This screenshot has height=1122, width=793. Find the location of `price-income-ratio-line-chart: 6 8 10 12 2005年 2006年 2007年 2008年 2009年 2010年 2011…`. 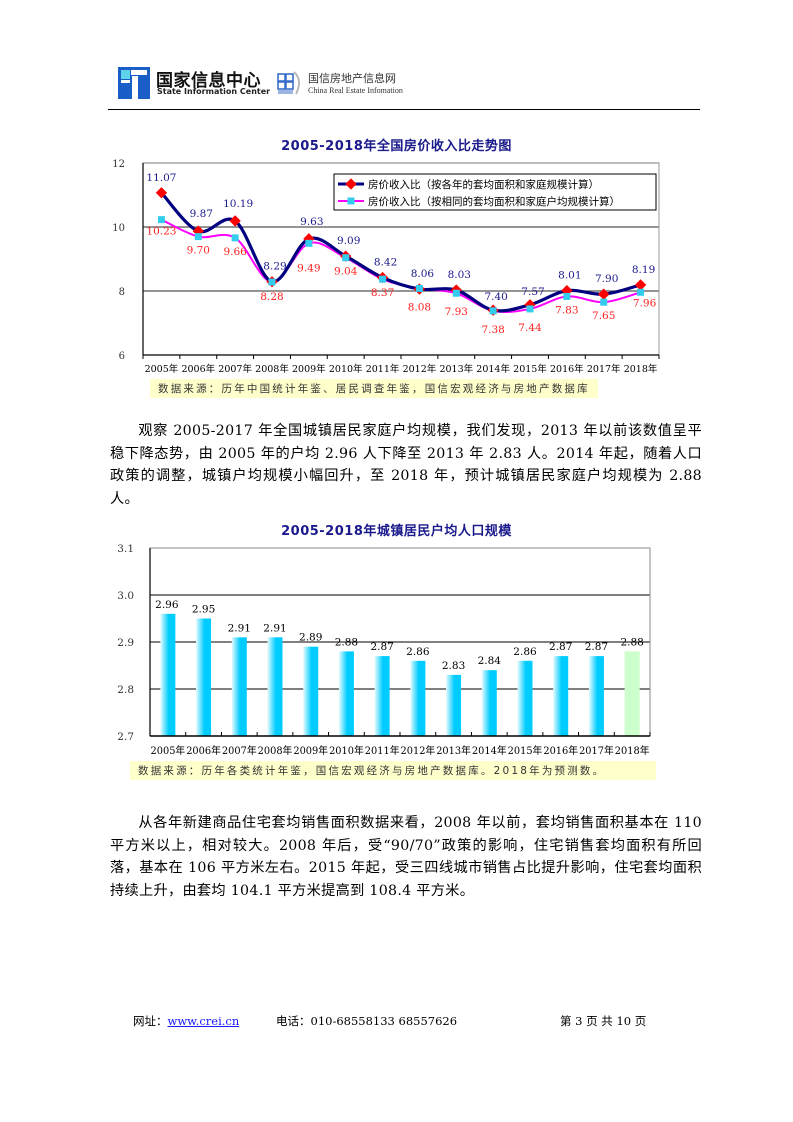

price-income-ratio-line-chart: 6 8 10 12 2005年 2006年 2007年 2008年 2009年 2010年 2011… is located at coordinates (386, 267).